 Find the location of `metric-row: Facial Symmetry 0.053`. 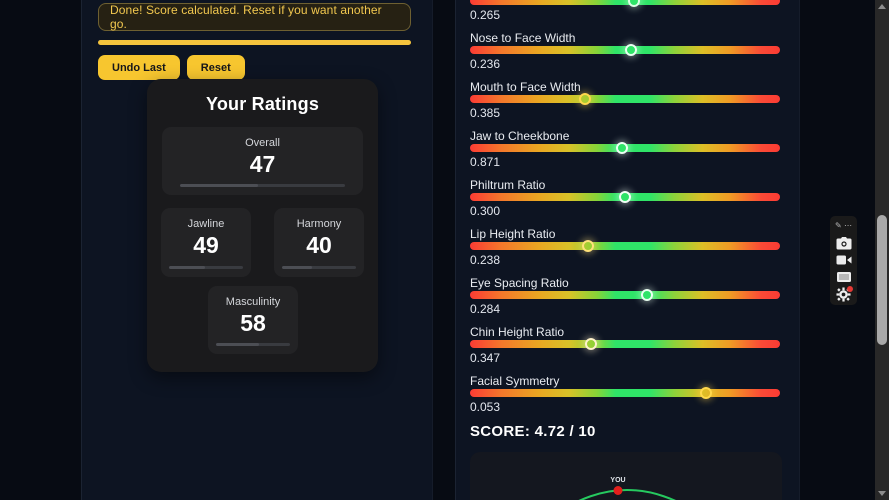

metric-row: Facial Symmetry 0.053 is located at coordinates (625, 394).